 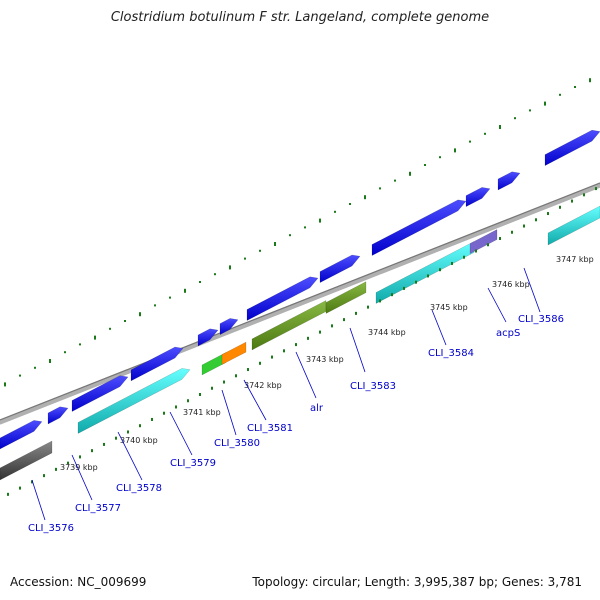 I want to click on gene-label: CLI_3583, so click(x=373, y=386).